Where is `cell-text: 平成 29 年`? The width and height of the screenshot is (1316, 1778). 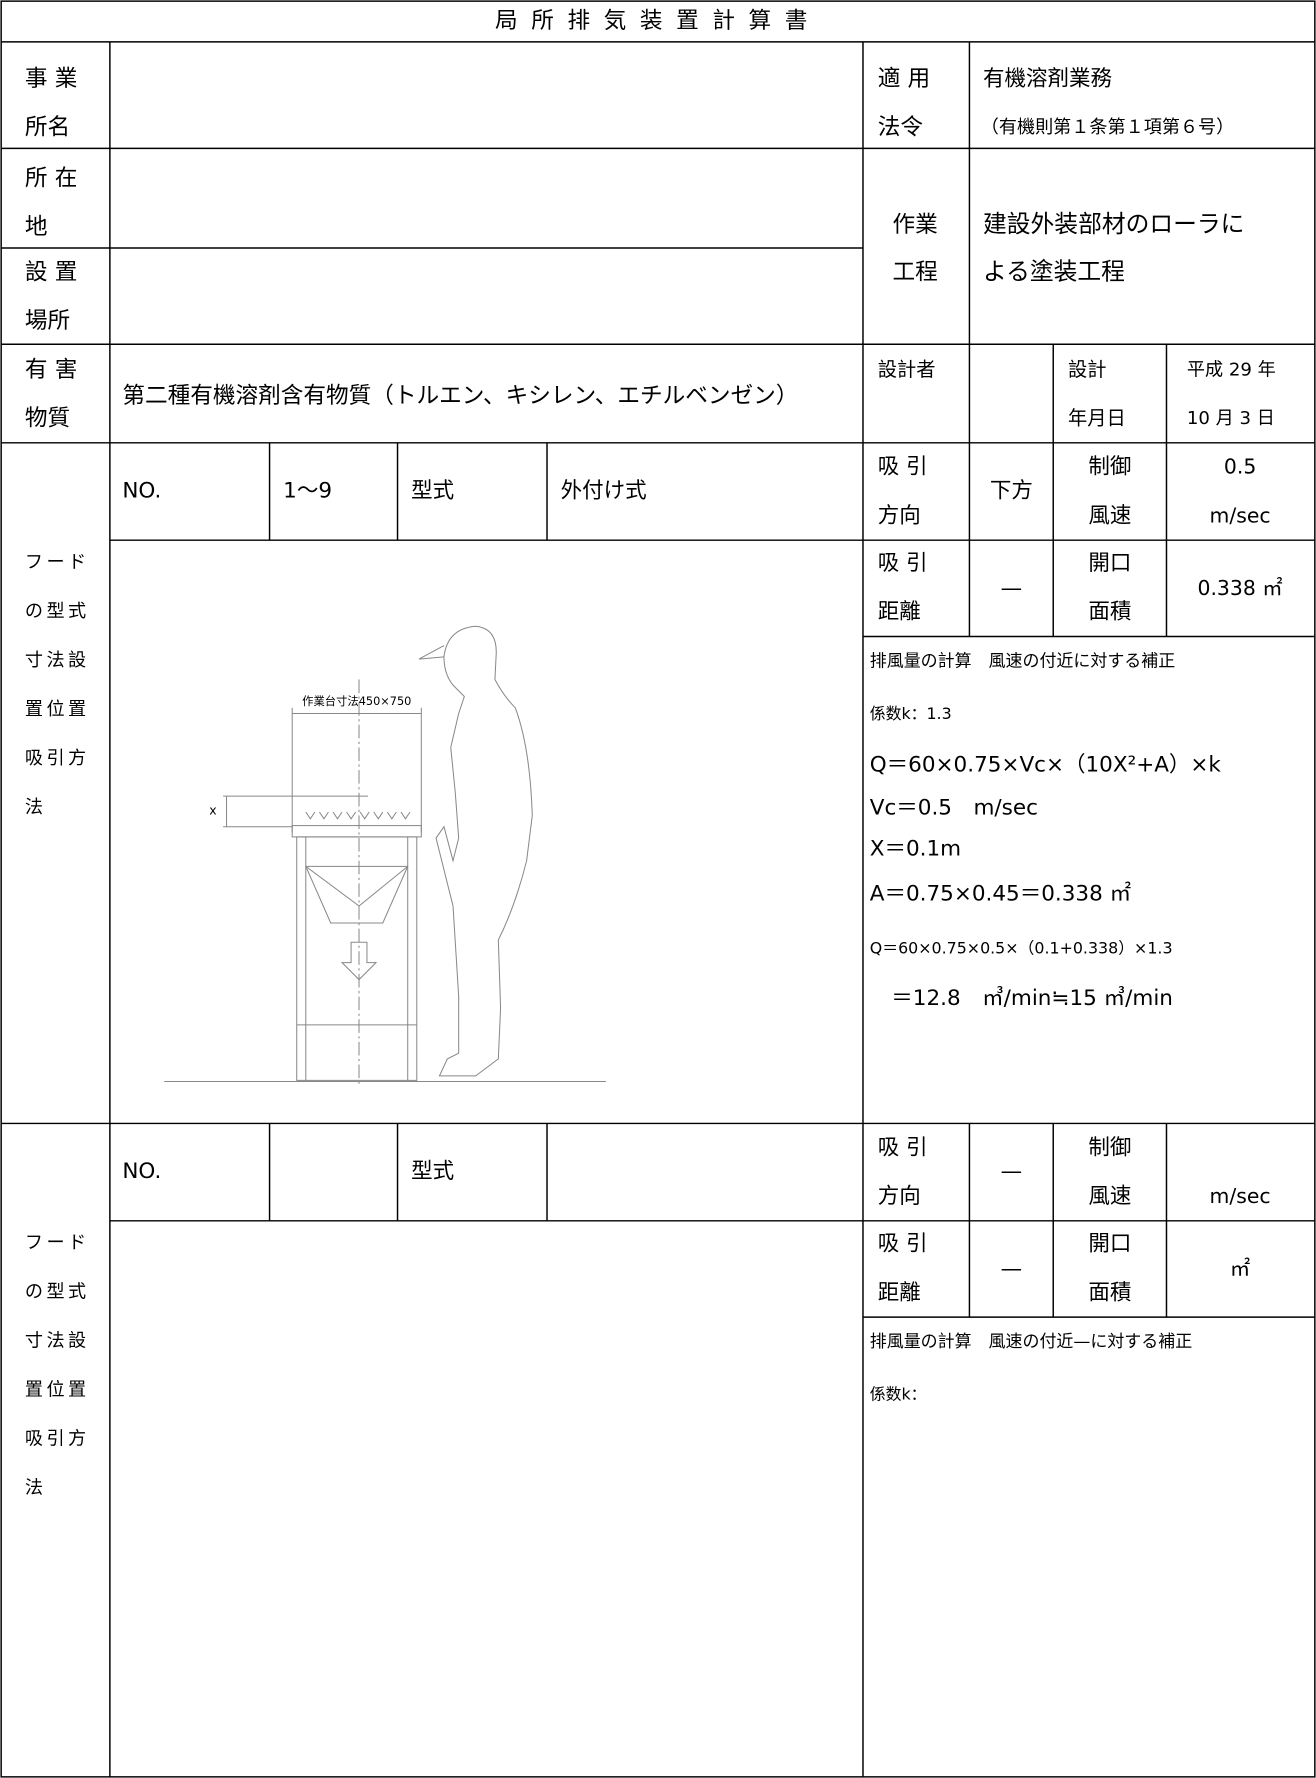 cell-text: 平成 29 年 is located at coordinates (1231, 369).